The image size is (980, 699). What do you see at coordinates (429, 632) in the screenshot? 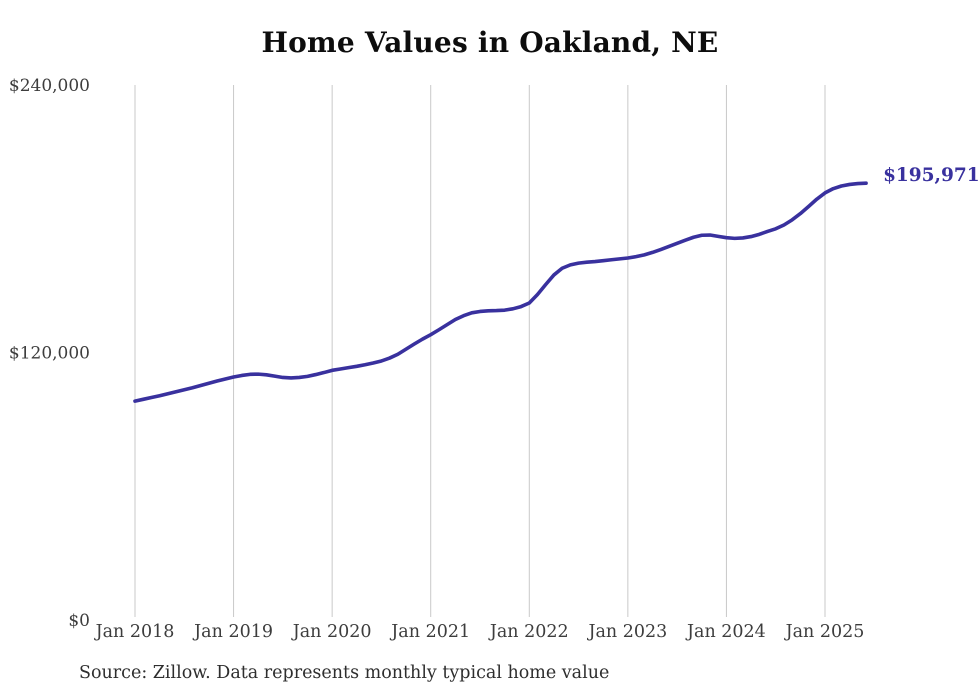
I see `x-axis-tick-label: Jan 2021` at bounding box center [429, 632].